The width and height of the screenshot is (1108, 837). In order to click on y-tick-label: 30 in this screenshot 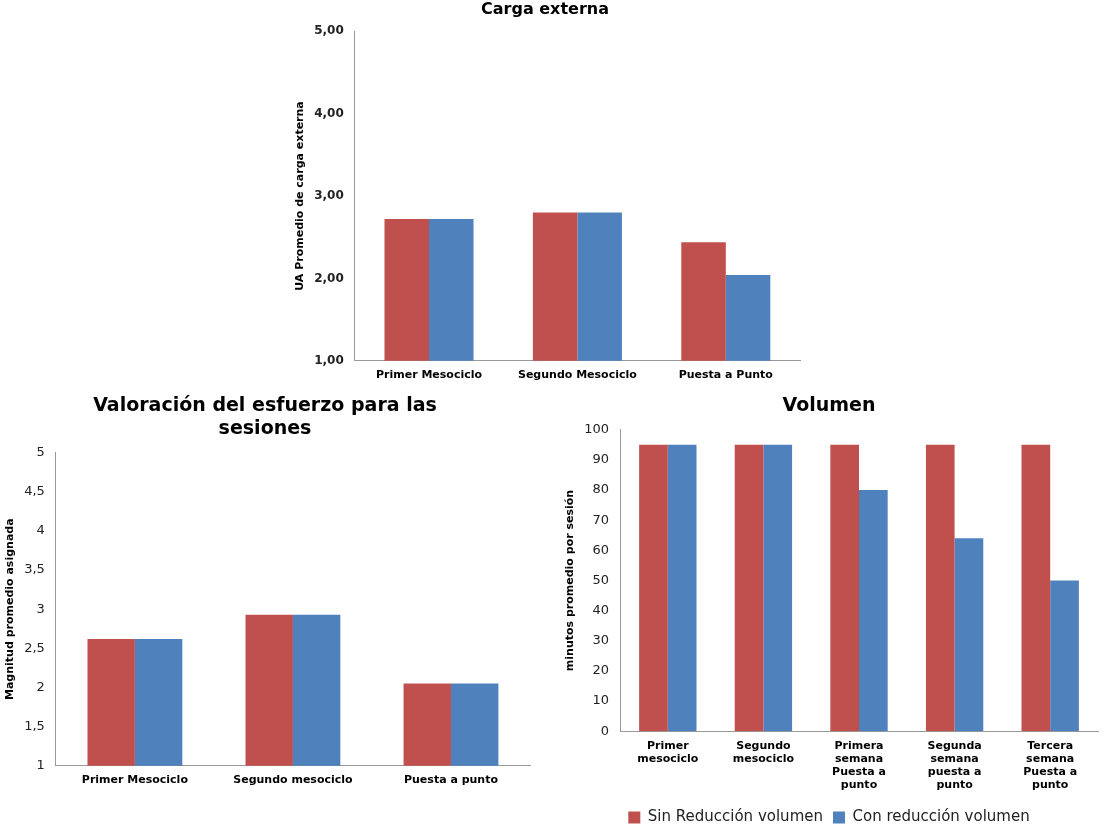, I will do `click(601, 640)`.